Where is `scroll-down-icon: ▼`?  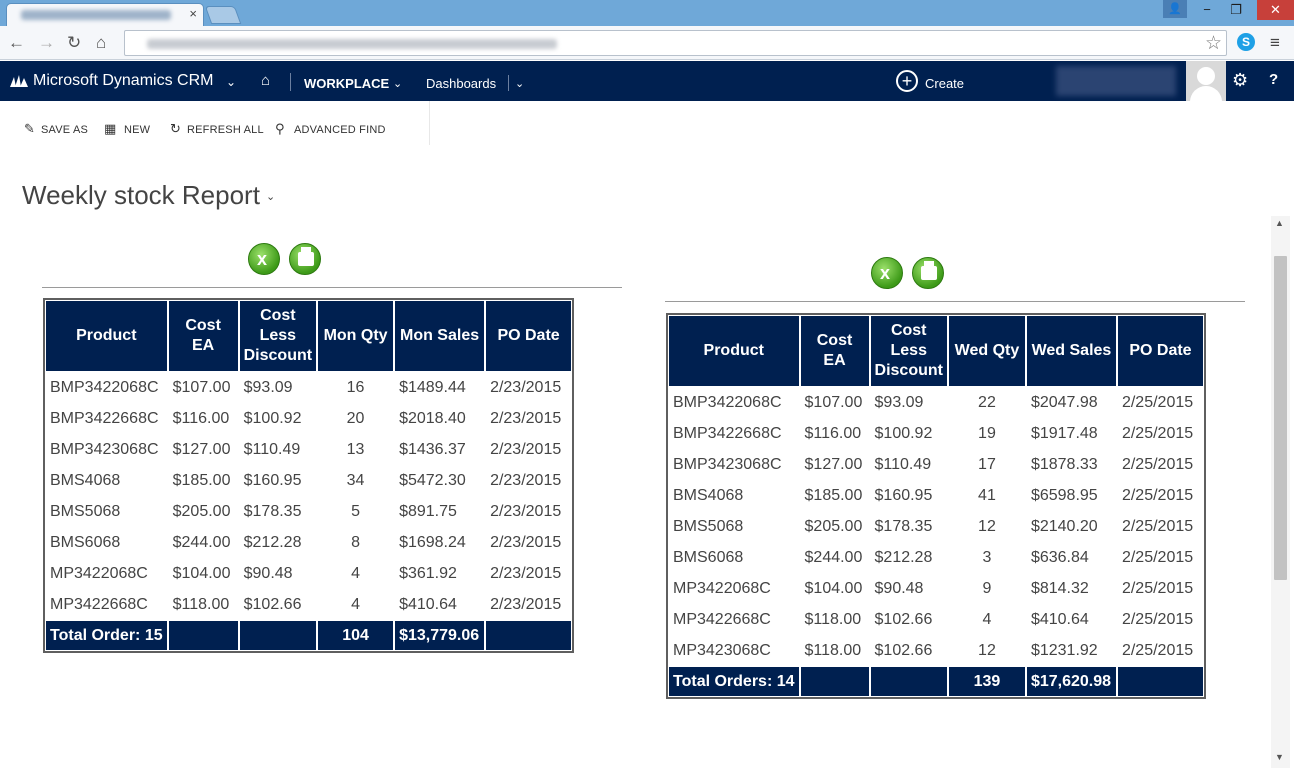
scroll-down-icon: ▼ is located at coordinates (1279, 757).